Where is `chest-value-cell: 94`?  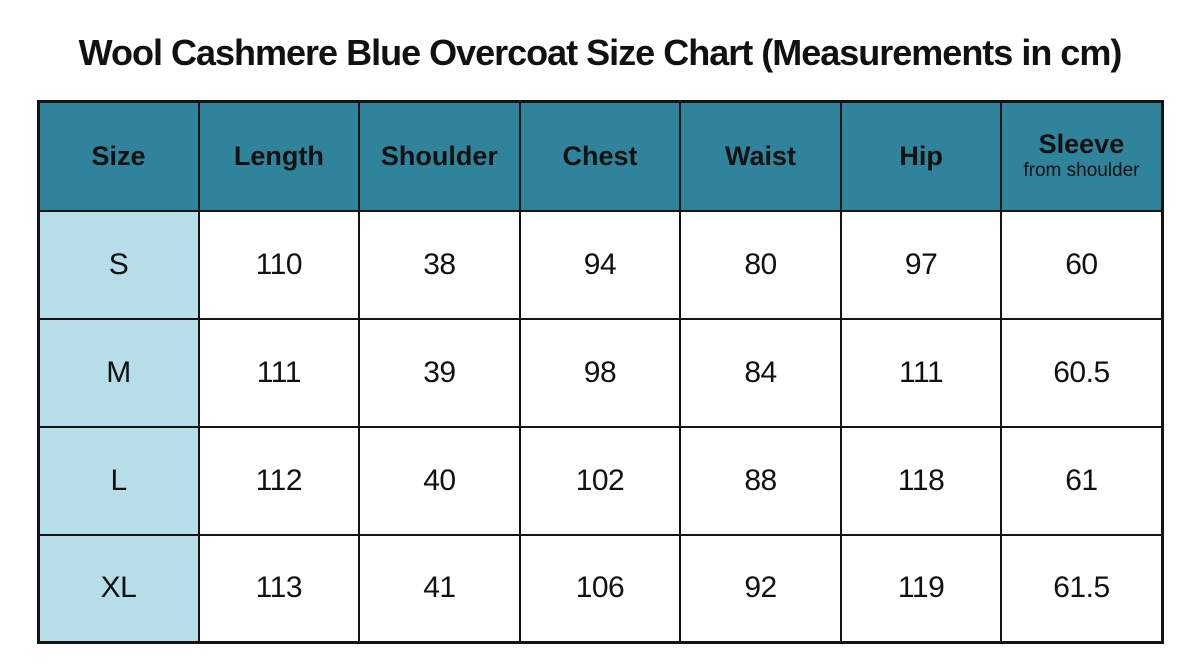 chest-value-cell: 94 is located at coordinates (600, 264).